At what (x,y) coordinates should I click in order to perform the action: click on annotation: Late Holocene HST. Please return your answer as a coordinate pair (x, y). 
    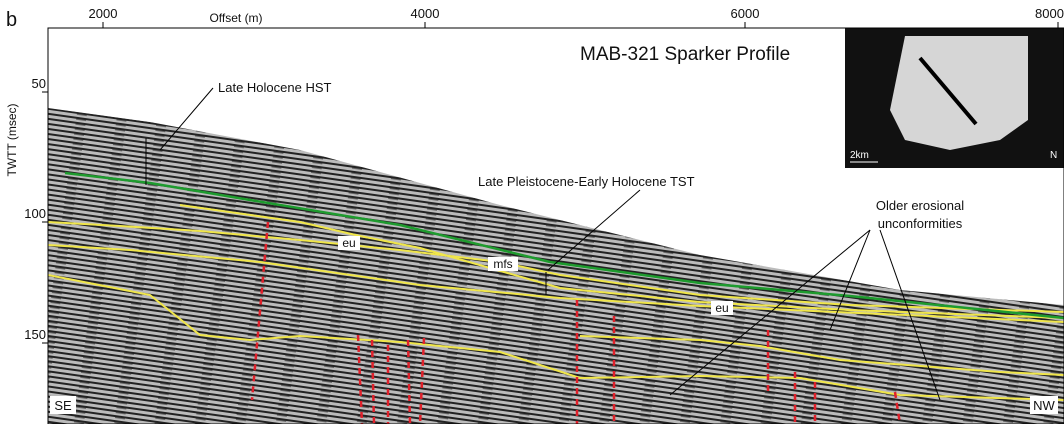
    Looking at the image, I should click on (275, 87).